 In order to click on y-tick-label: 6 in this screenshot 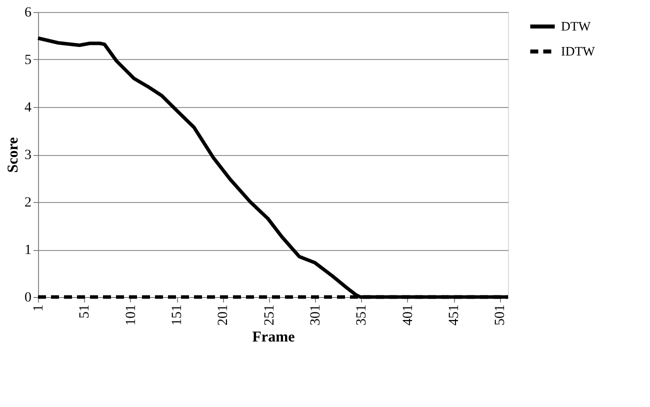, I will do `click(28, 13)`.